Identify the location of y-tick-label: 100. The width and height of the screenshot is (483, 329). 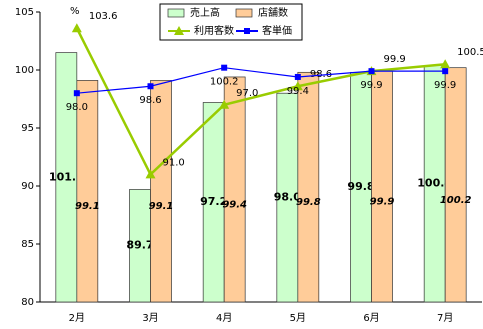
(24, 70).